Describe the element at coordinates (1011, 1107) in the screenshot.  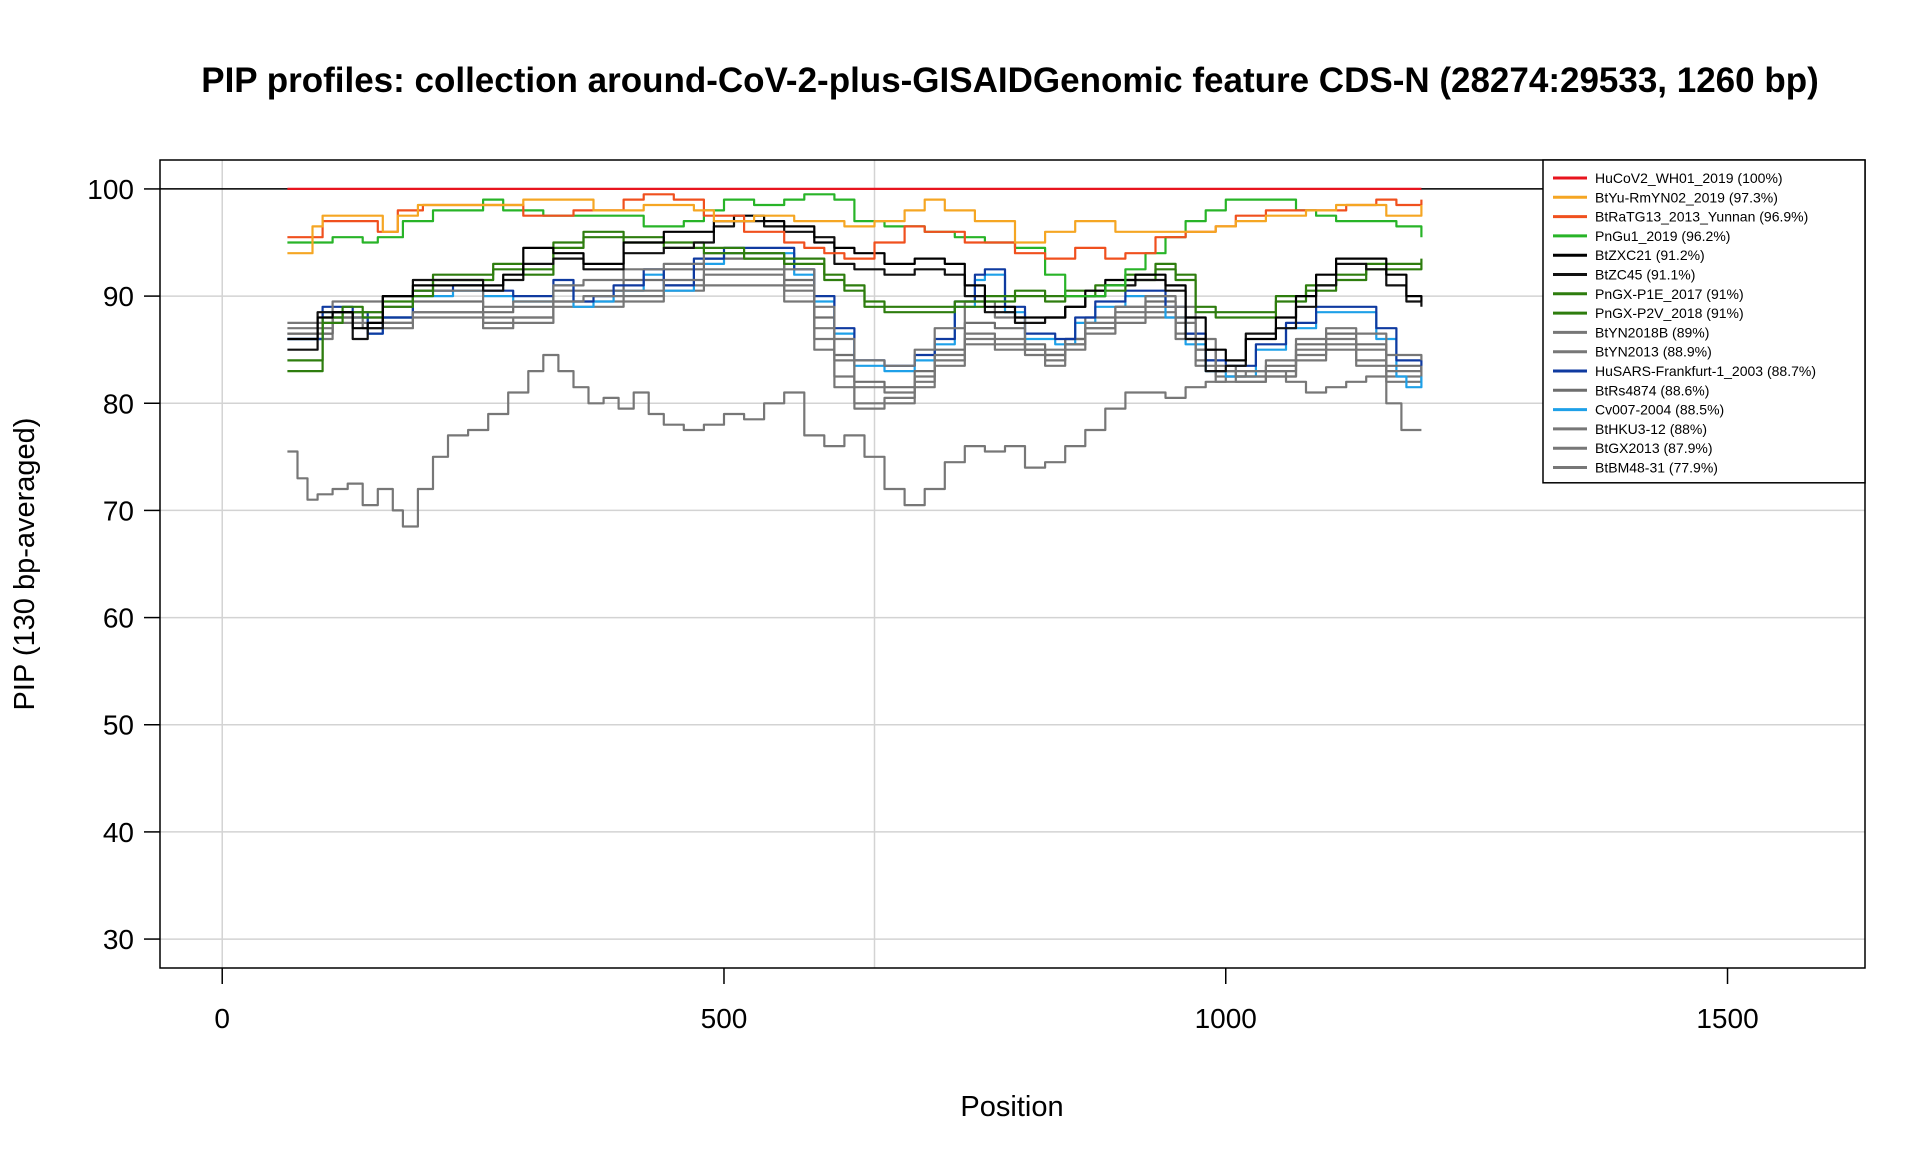
I see `x-axis-label: Position` at that location.